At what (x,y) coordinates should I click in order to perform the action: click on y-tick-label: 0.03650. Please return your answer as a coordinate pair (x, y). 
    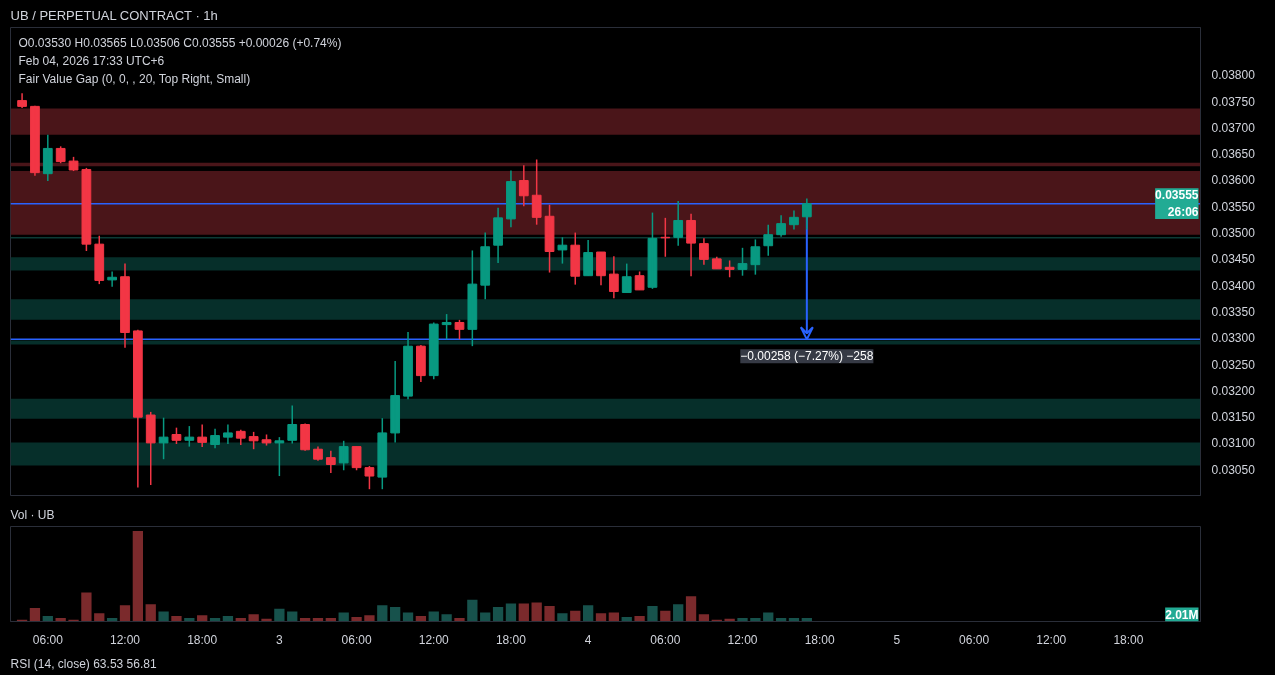
    Looking at the image, I should click on (1233, 154).